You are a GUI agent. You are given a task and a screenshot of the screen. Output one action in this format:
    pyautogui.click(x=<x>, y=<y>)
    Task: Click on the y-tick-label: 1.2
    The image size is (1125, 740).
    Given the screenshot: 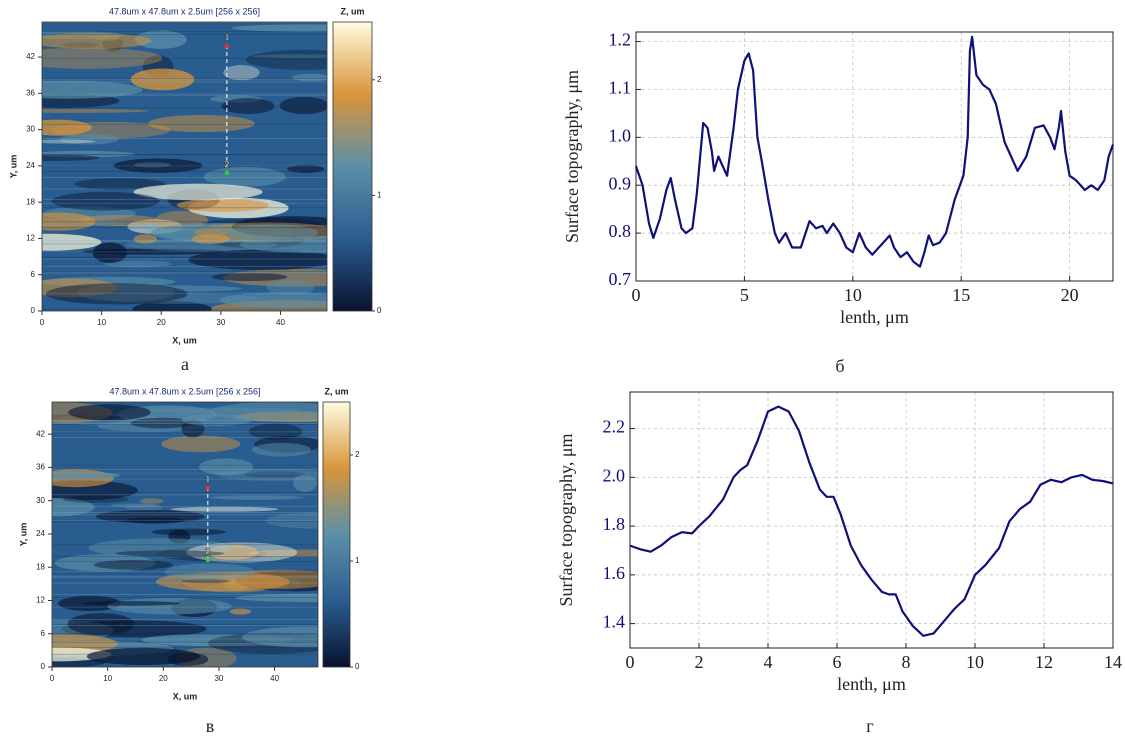 What is the action you would take?
    pyautogui.click(x=620, y=40)
    